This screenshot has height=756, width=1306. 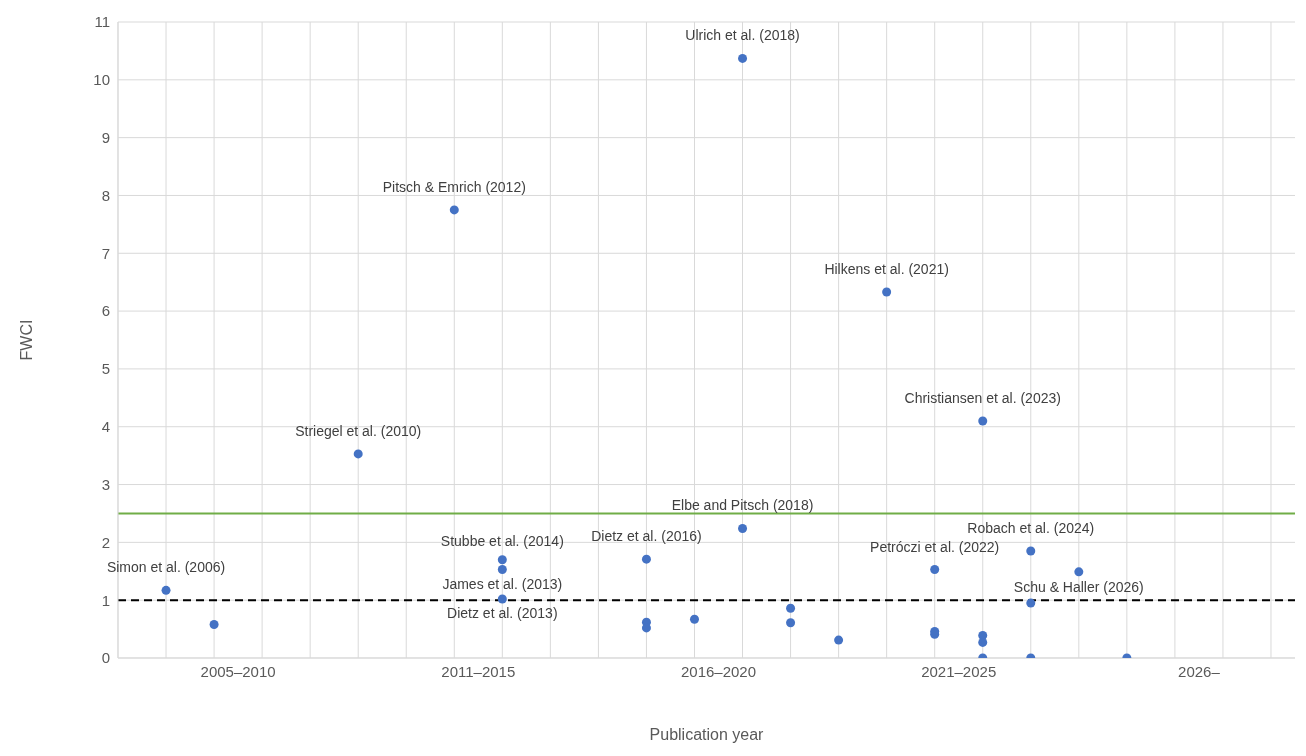 I want to click on annotation: Christiansen et al. (2023), so click(x=982, y=397).